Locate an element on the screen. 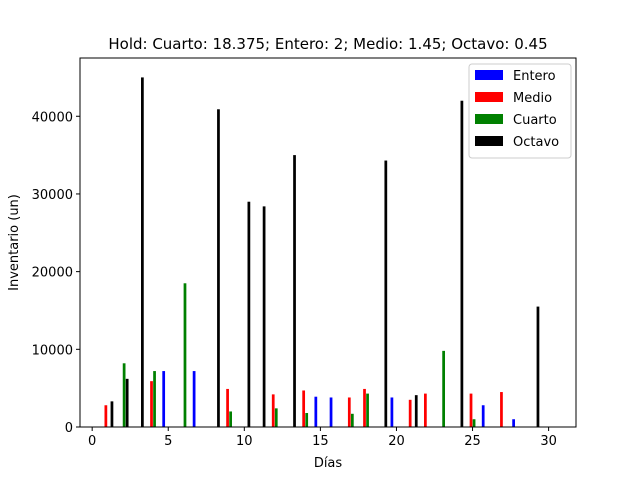  legend-box is located at coordinates (520, 111).